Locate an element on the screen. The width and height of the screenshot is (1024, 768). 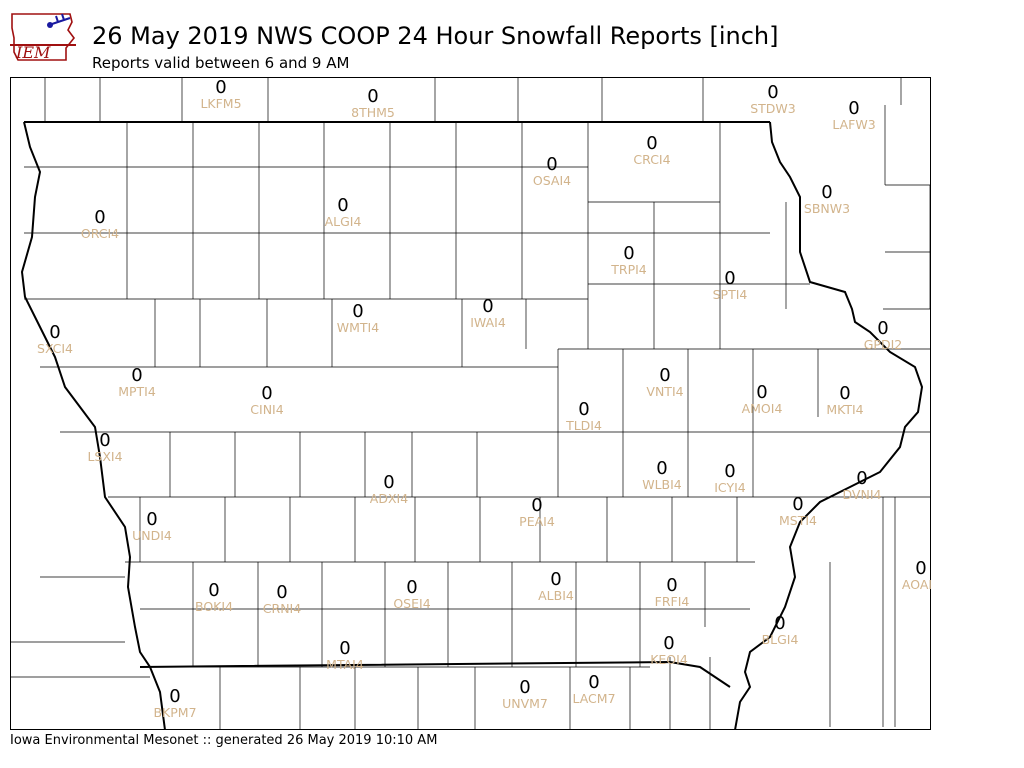
logo-text: IEM is located at coordinates (33, 52).